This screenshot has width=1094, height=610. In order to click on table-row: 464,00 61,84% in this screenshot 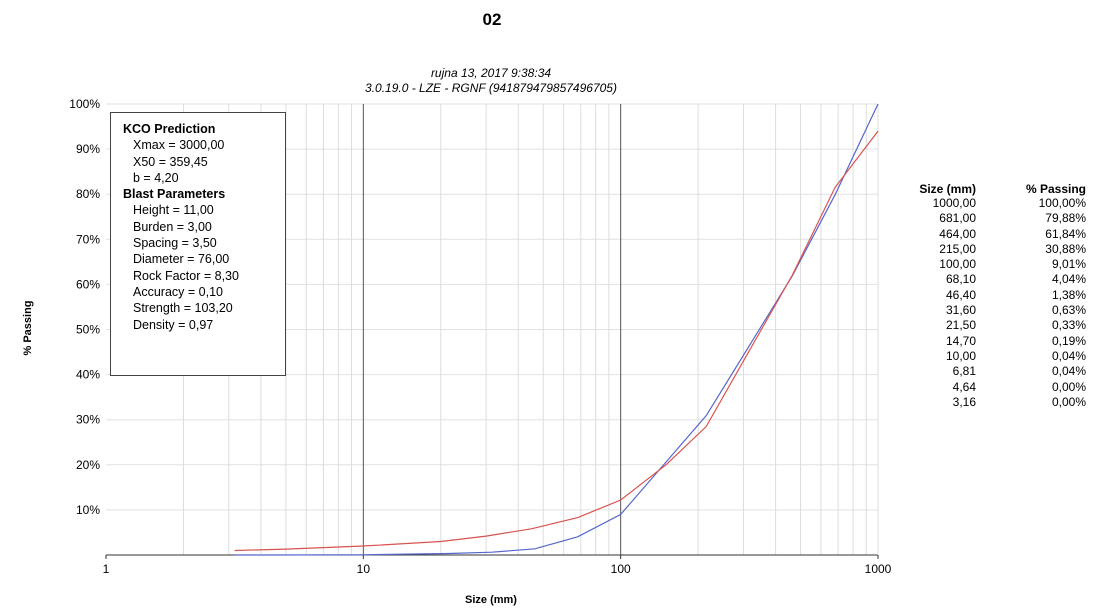, I will do `click(991, 234)`.